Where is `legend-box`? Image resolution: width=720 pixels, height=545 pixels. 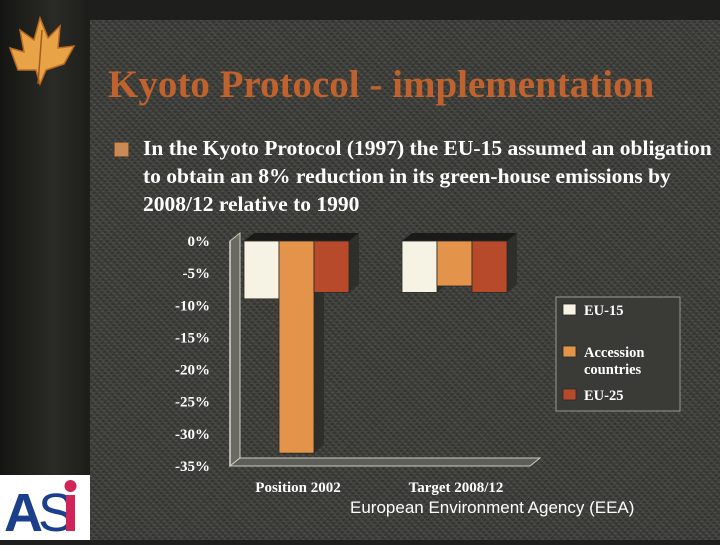
legend-box is located at coordinates (618, 354).